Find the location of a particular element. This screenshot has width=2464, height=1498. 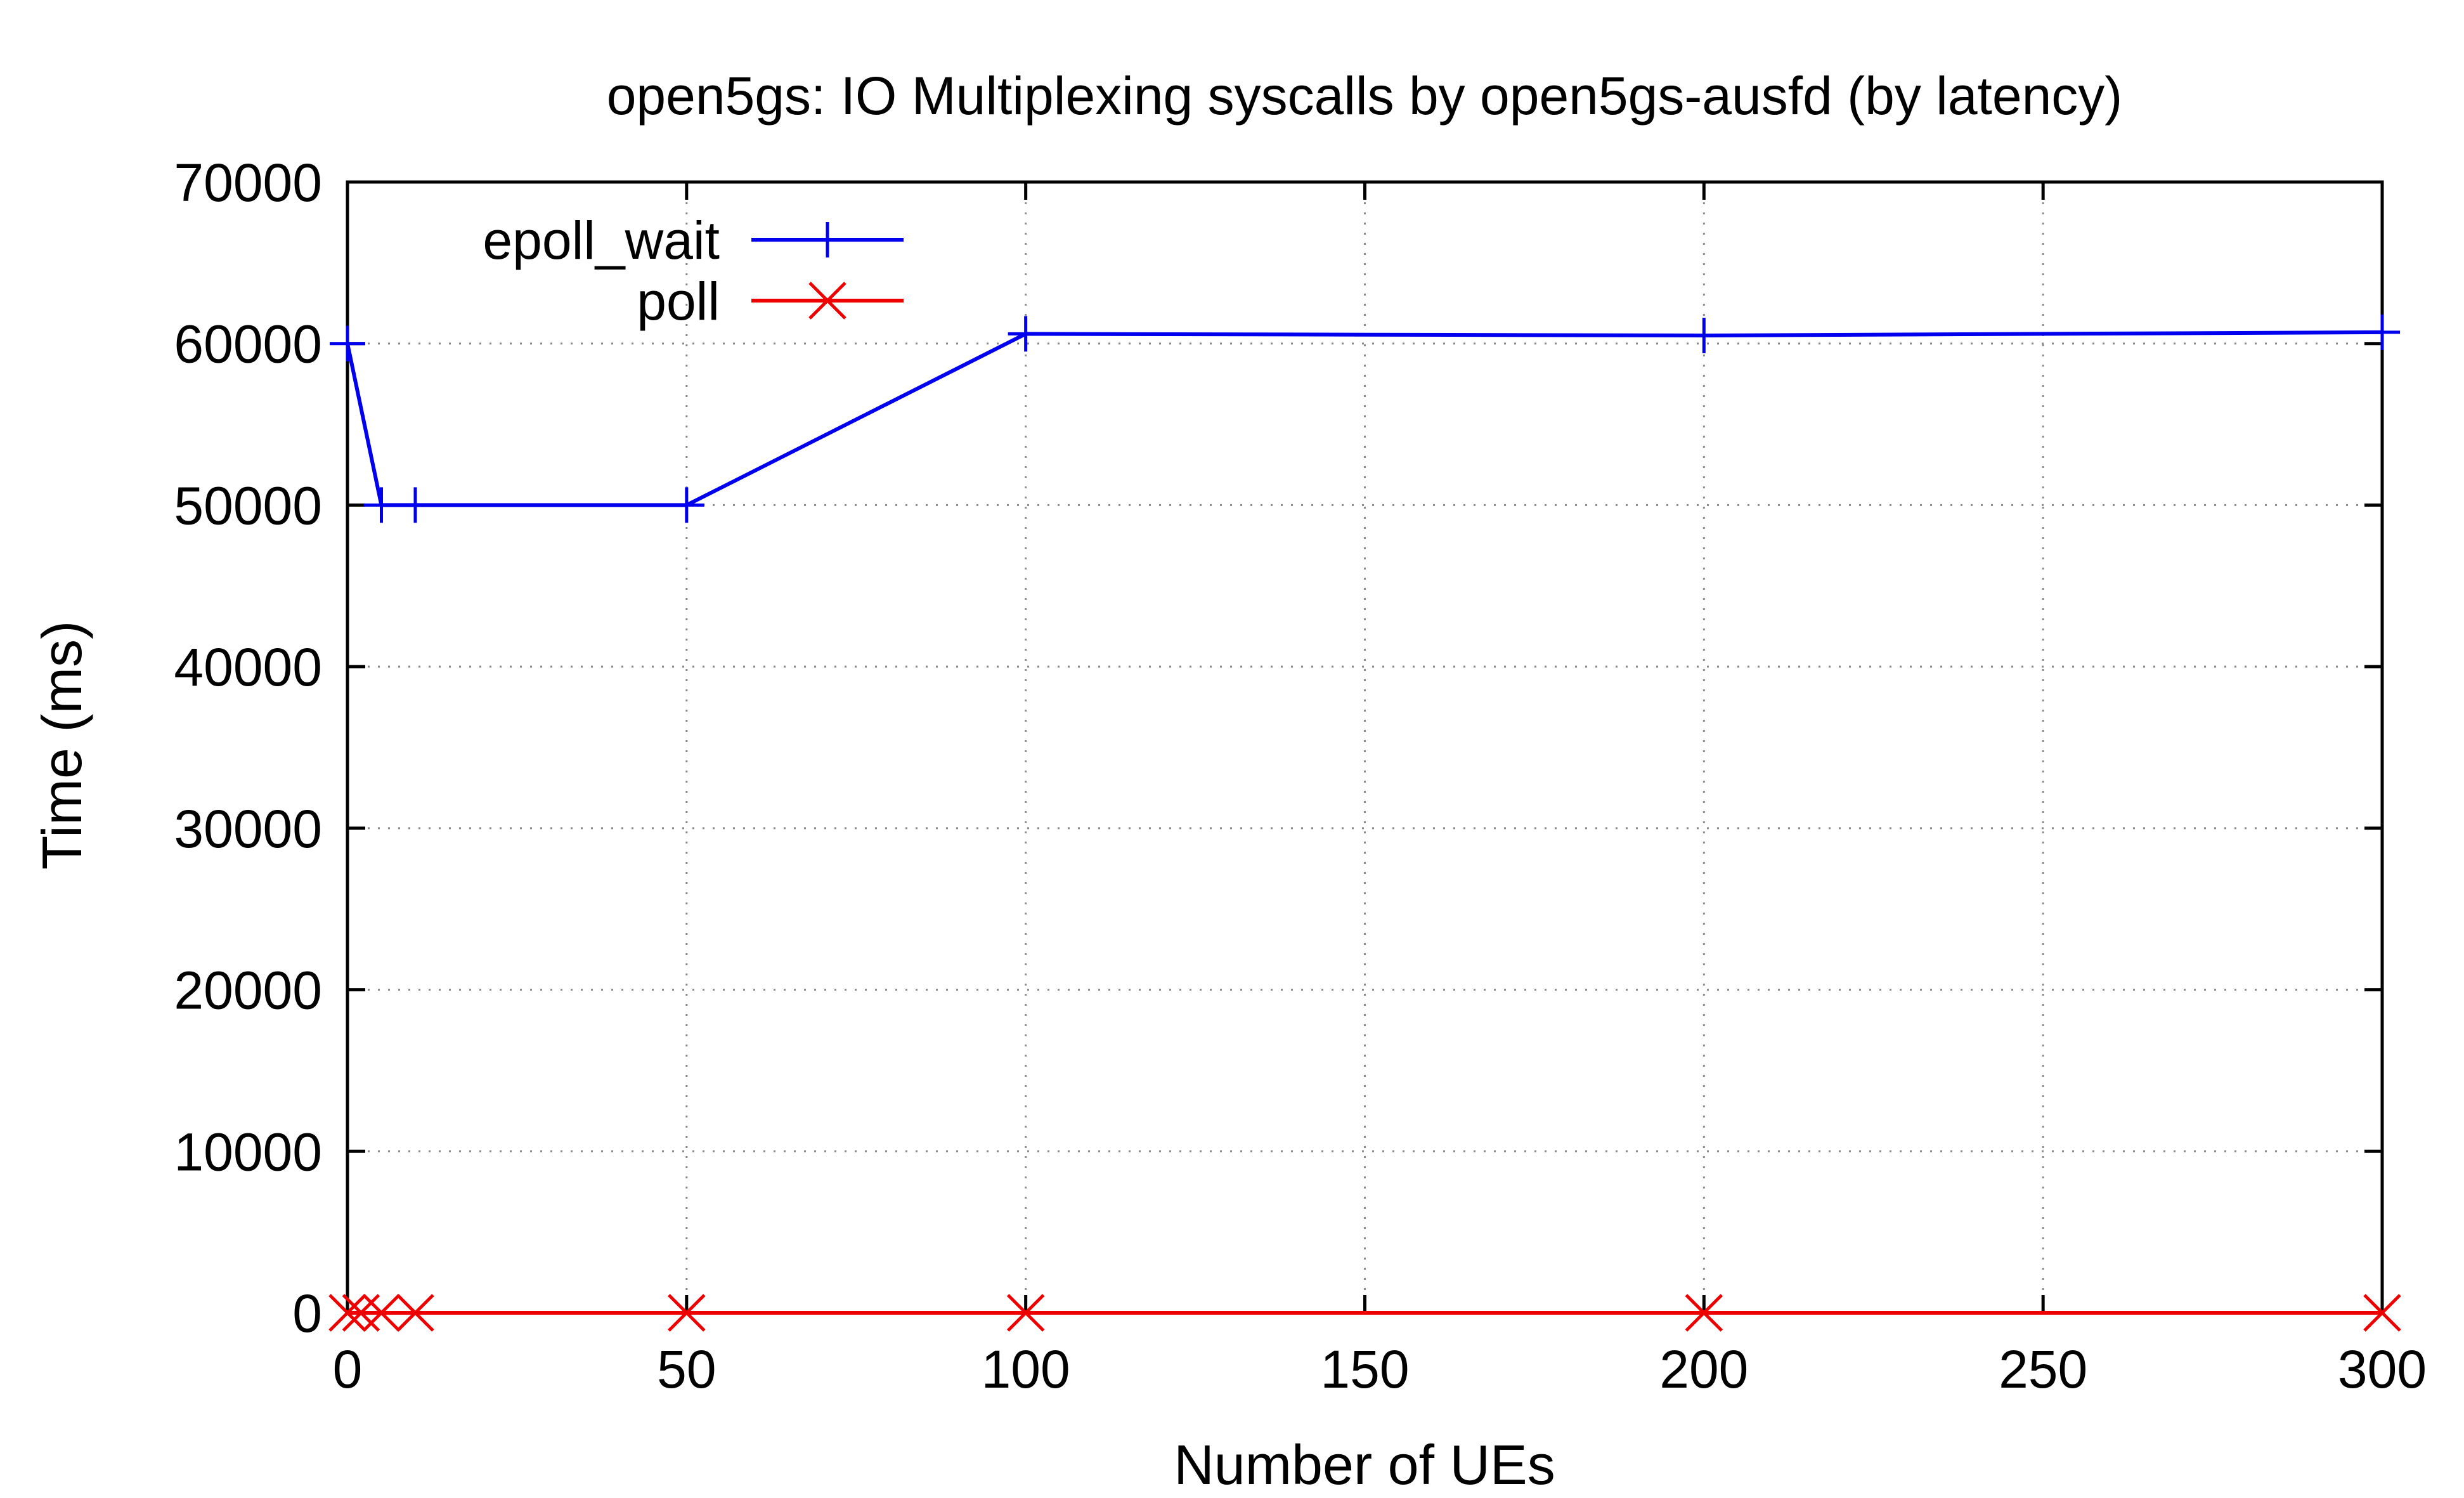

y-tick-label: 60000 is located at coordinates (248, 345).